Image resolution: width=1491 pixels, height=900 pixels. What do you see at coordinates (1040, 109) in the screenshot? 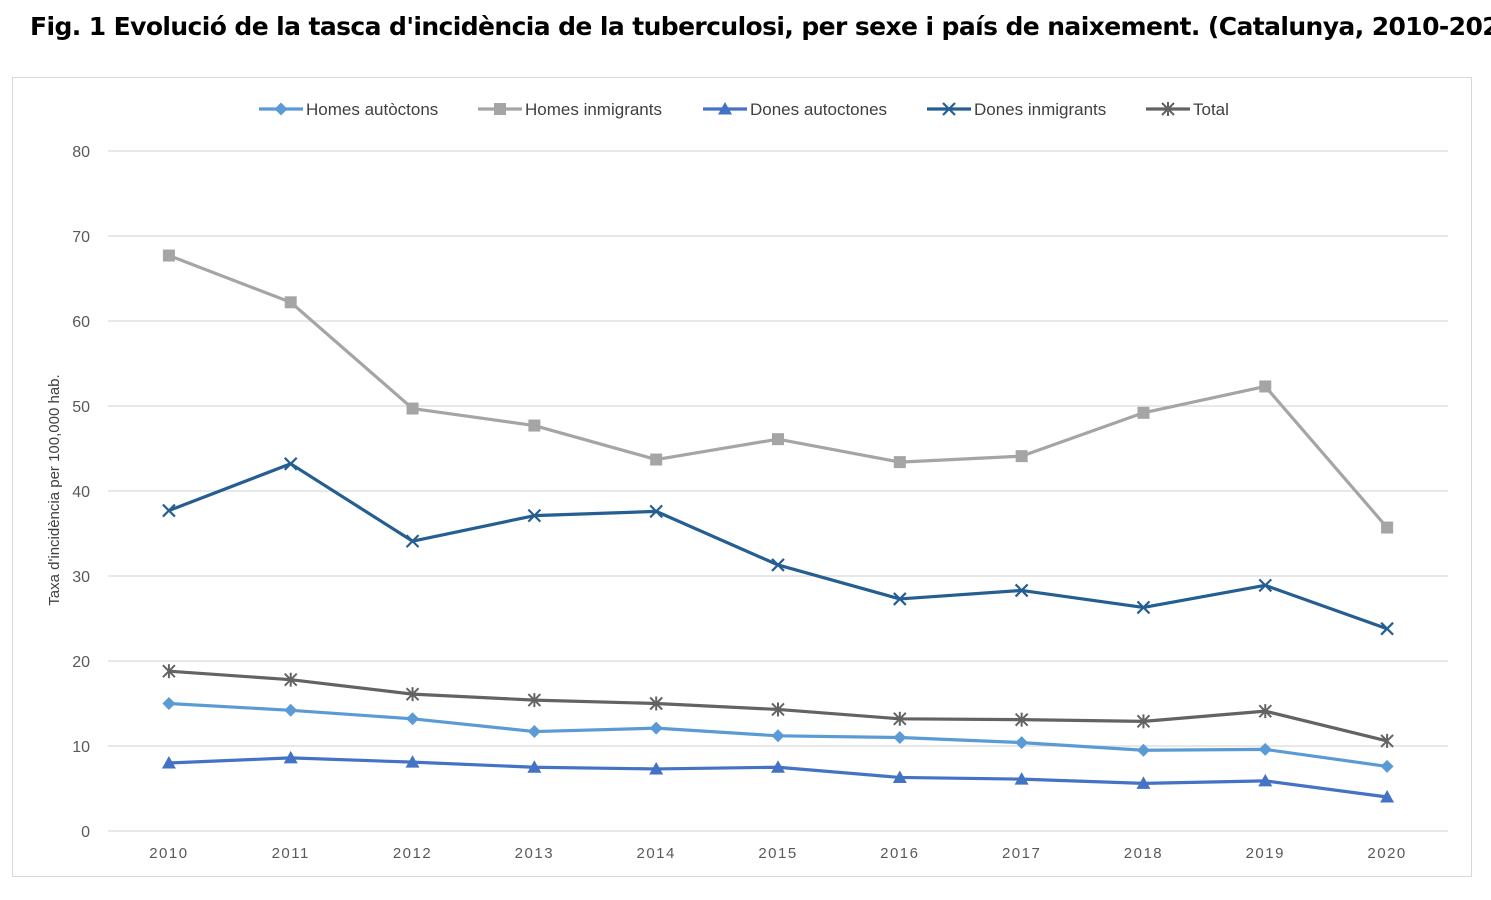
I see `legend-label: Dones inmigrants` at bounding box center [1040, 109].